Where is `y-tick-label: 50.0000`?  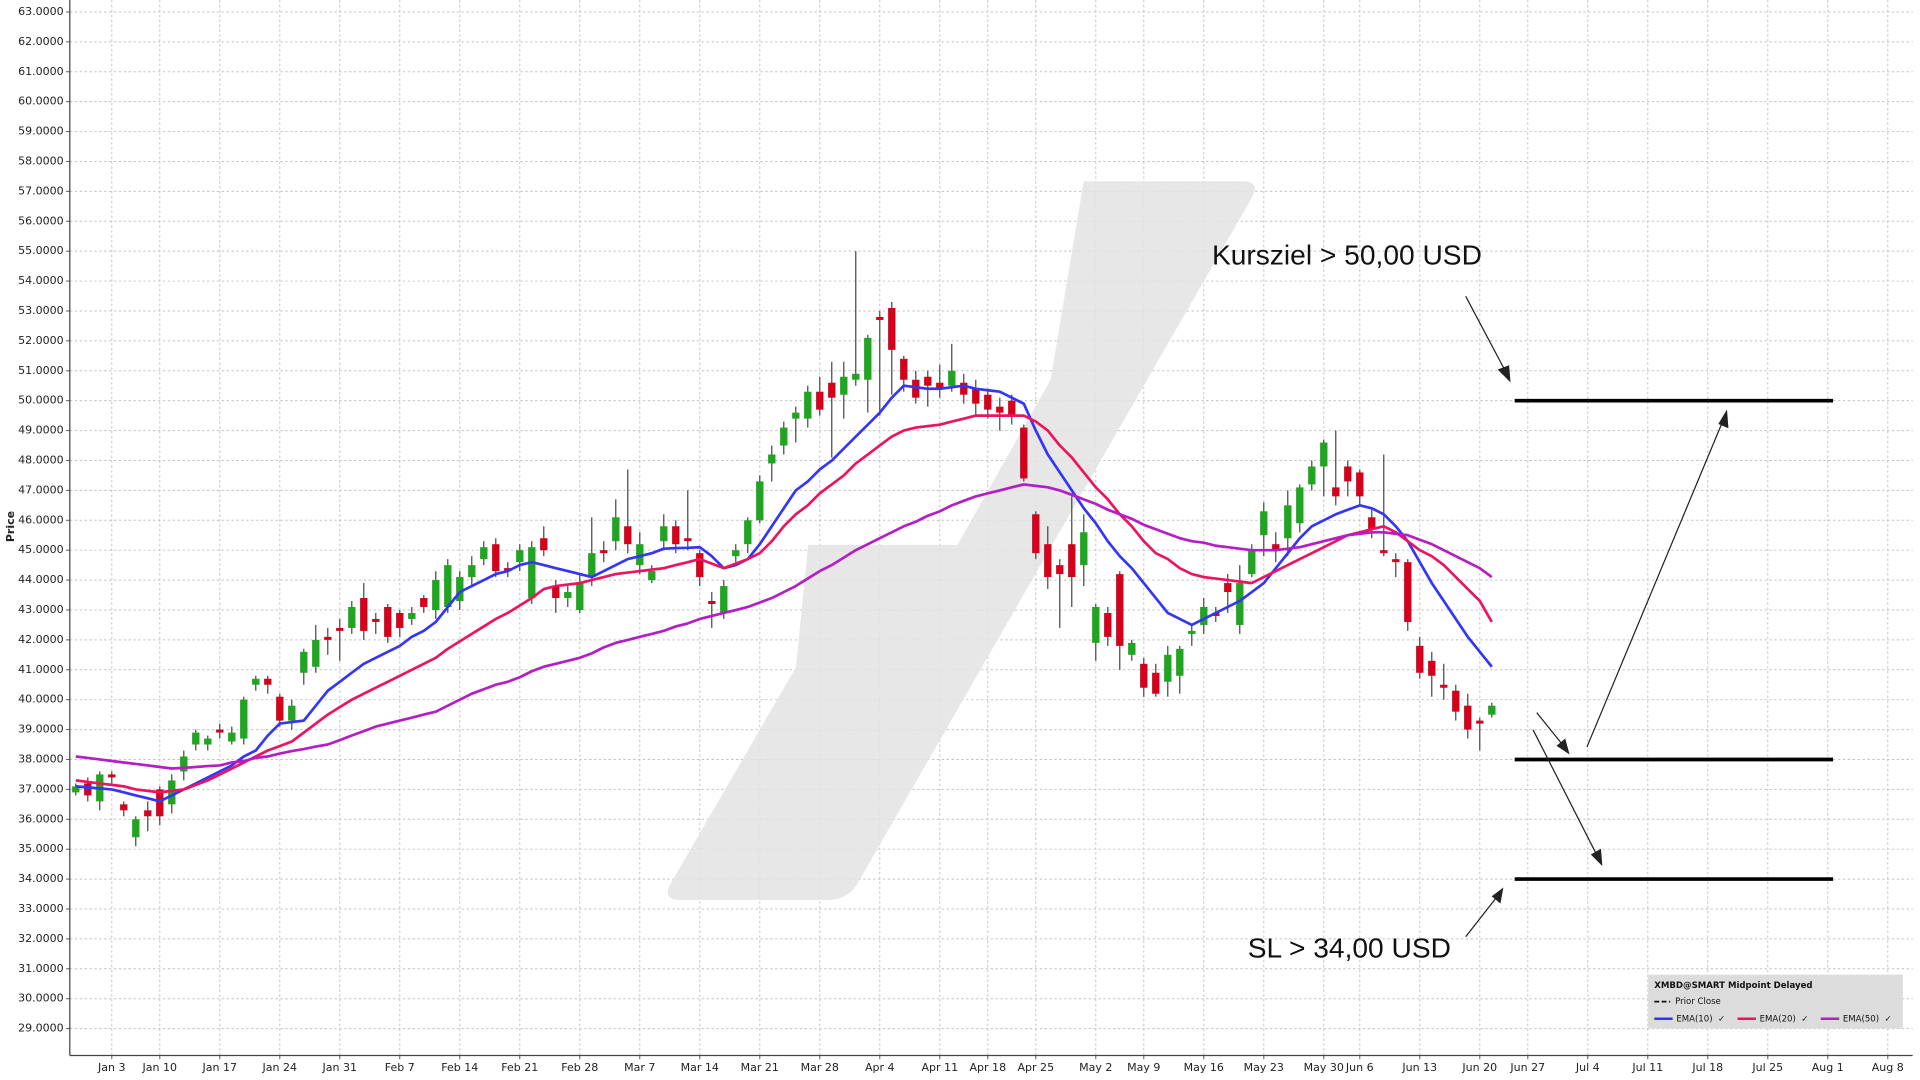
y-tick-label: 50.0000 is located at coordinates (41, 400).